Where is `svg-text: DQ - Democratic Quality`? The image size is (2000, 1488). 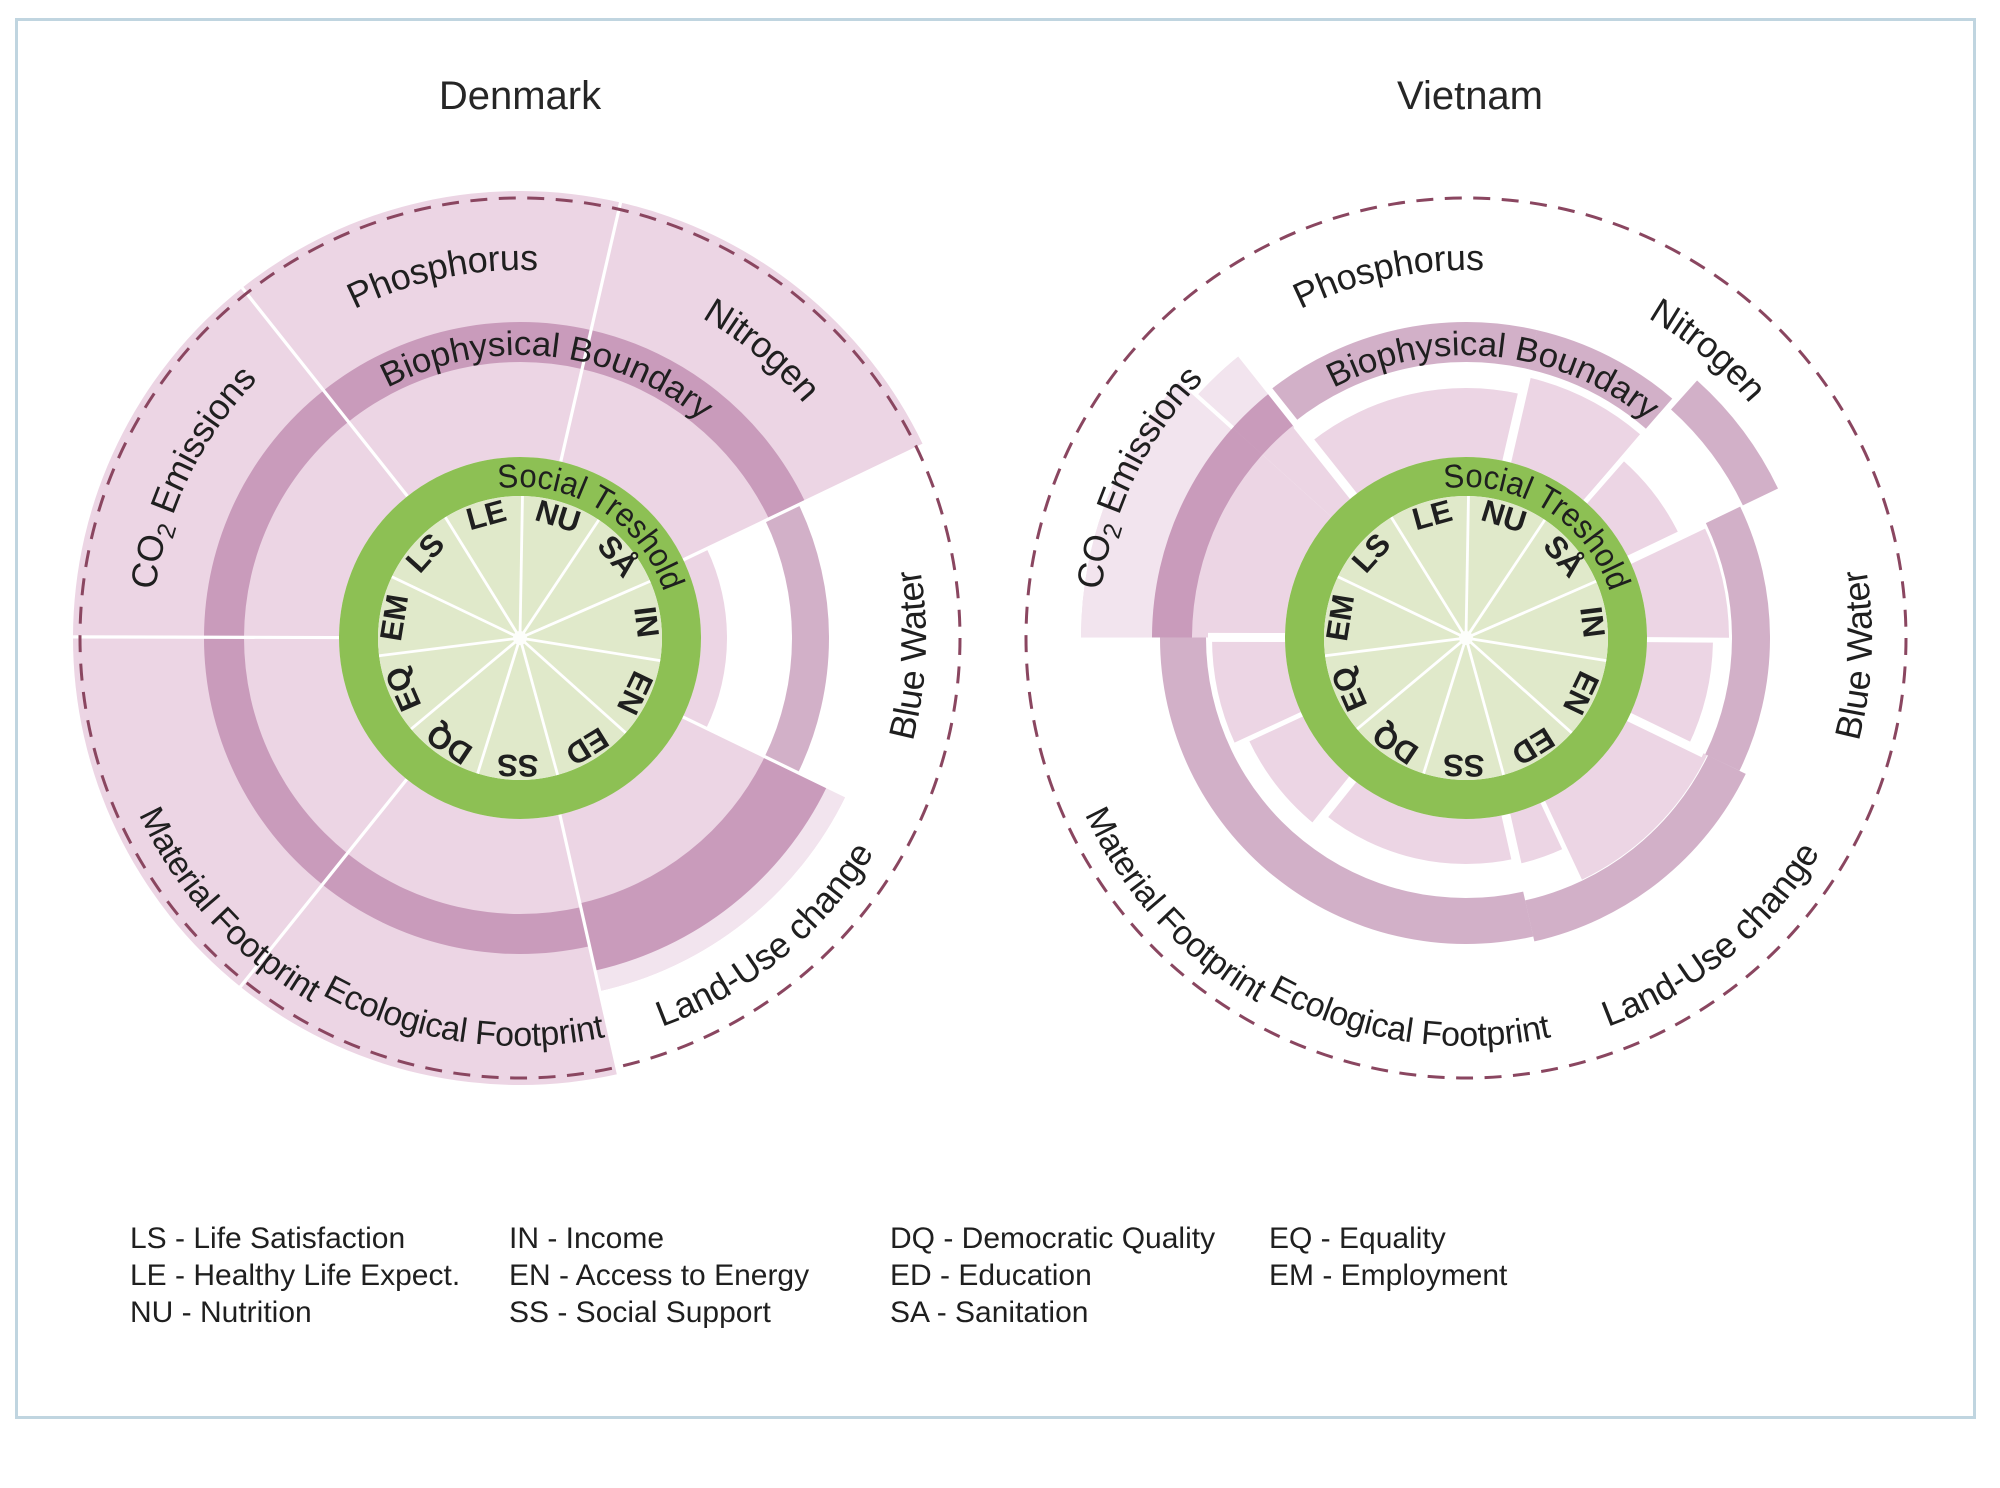
svg-text: DQ - Democratic Quality is located at coordinates (1052, 1238).